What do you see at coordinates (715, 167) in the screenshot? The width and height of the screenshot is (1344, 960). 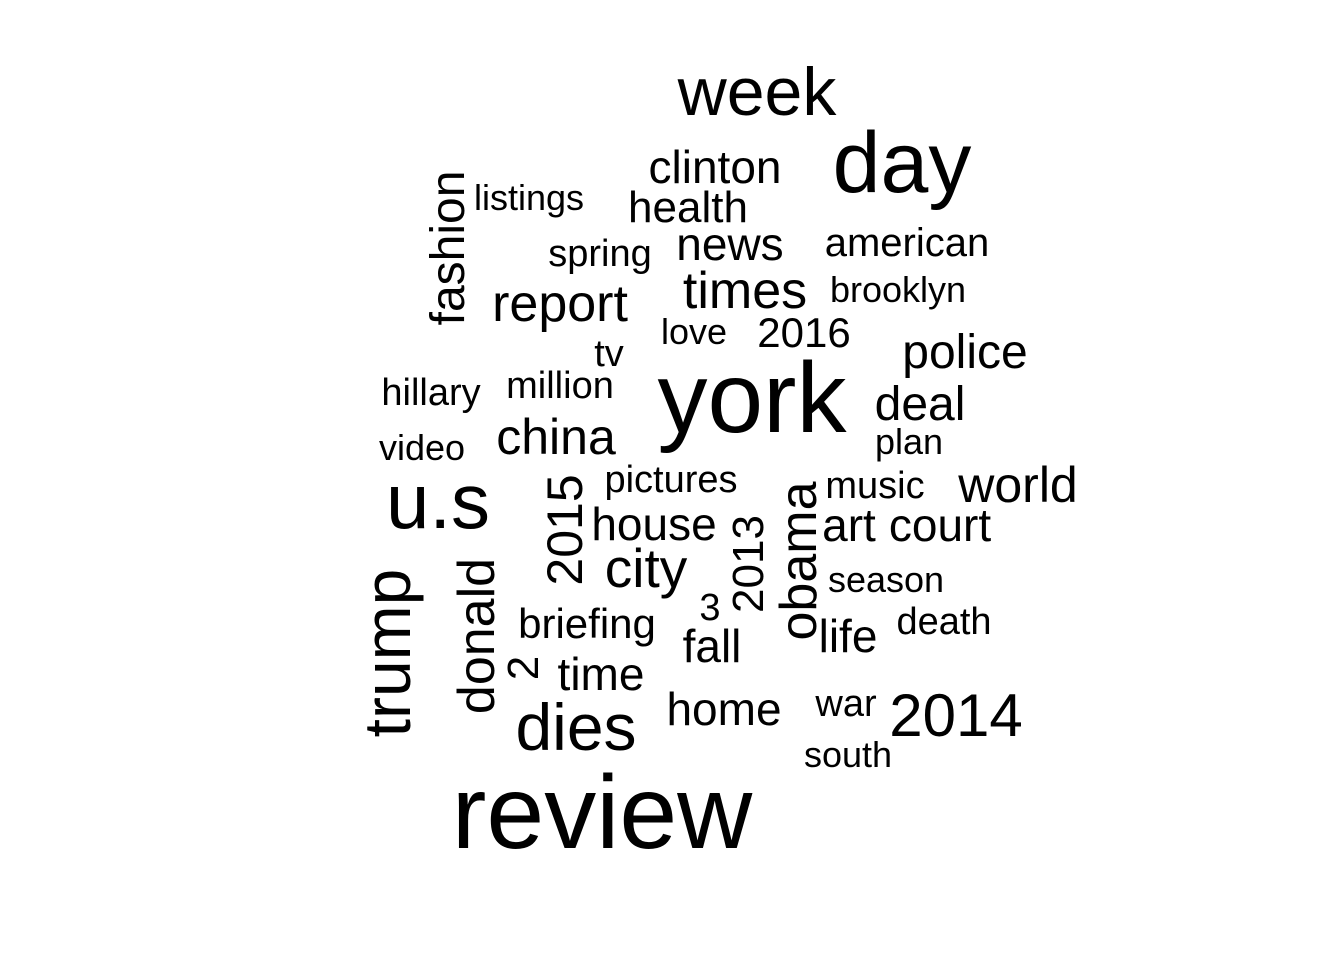 I see `word-clinton: clinton` at bounding box center [715, 167].